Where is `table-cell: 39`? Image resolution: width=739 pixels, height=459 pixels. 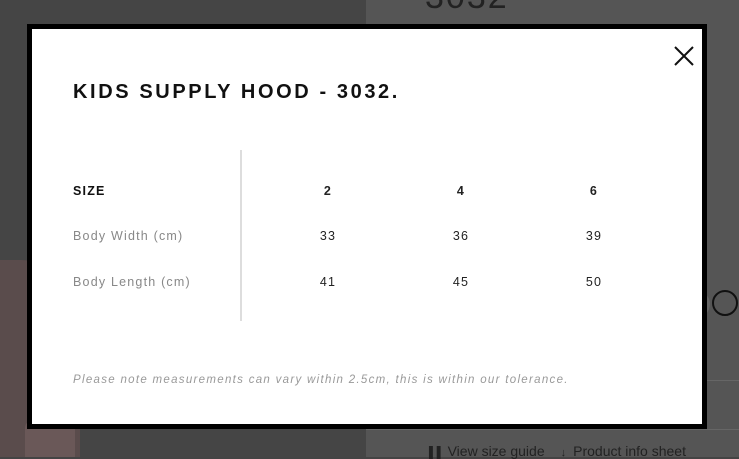
table-cell: 39 is located at coordinates (594, 236).